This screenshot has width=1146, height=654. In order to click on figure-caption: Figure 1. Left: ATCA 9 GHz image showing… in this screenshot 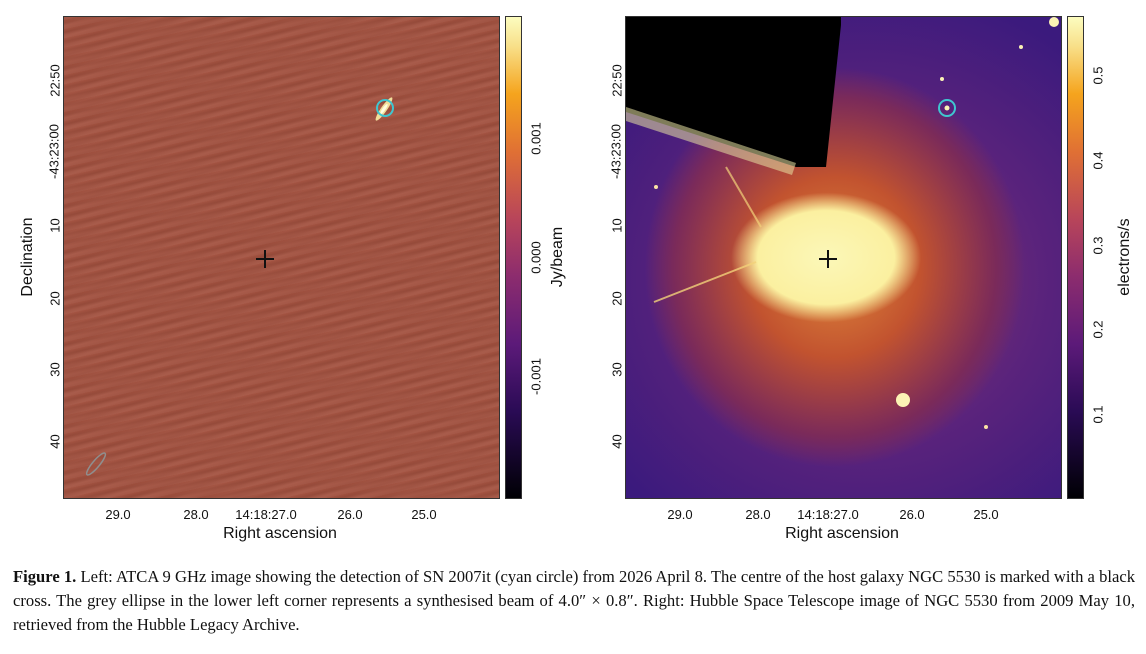, I will do `click(574, 601)`.